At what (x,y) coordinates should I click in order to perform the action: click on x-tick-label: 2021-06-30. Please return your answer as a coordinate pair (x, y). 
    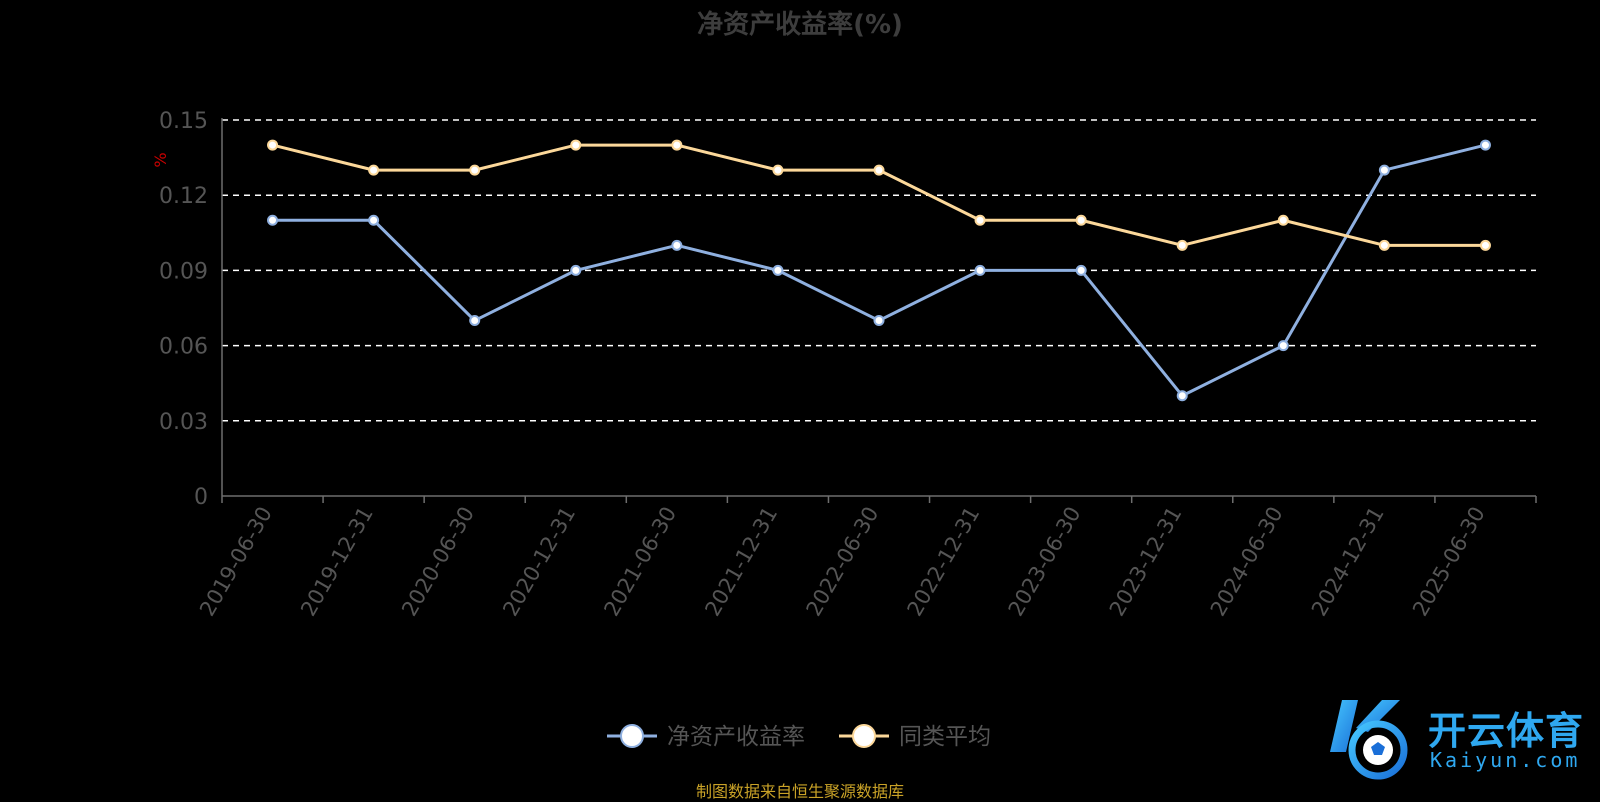
    Looking at the image, I should click on (640, 562).